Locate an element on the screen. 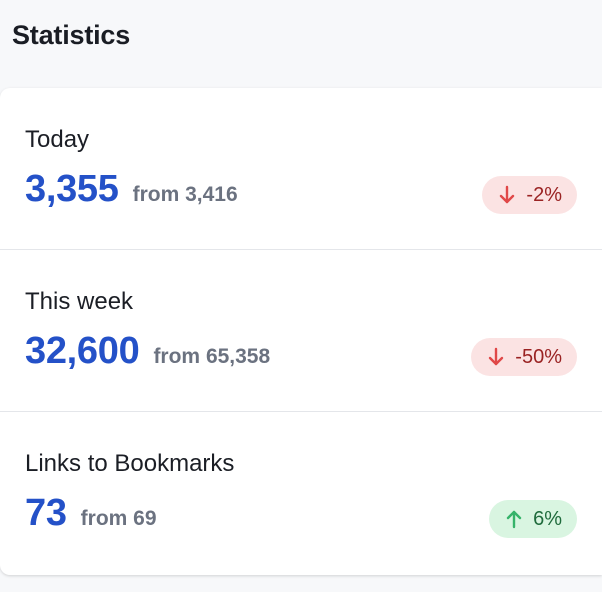 This screenshot has width=602, height=592. statistics-heading: Statistics is located at coordinates (71, 35).